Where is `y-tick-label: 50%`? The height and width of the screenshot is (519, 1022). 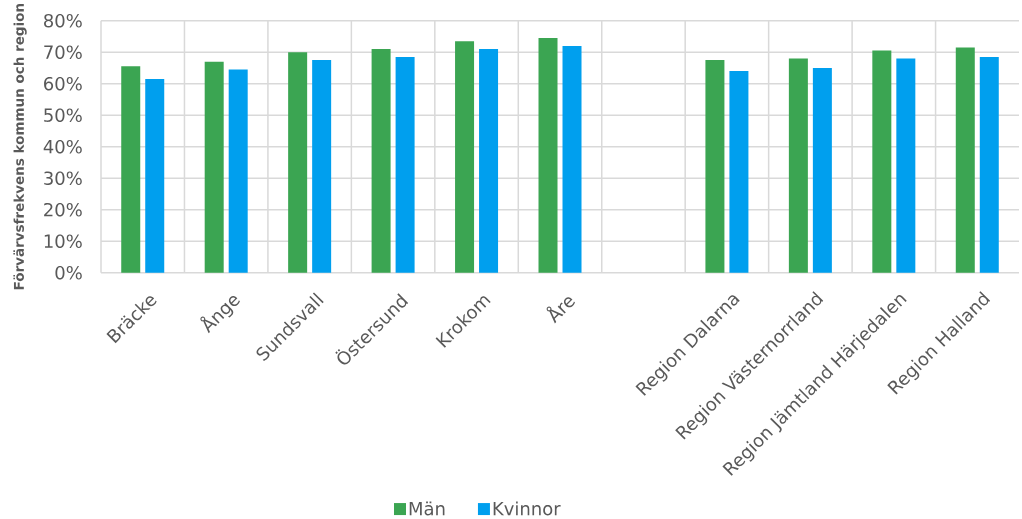 y-tick-label: 50% is located at coordinates (63, 115).